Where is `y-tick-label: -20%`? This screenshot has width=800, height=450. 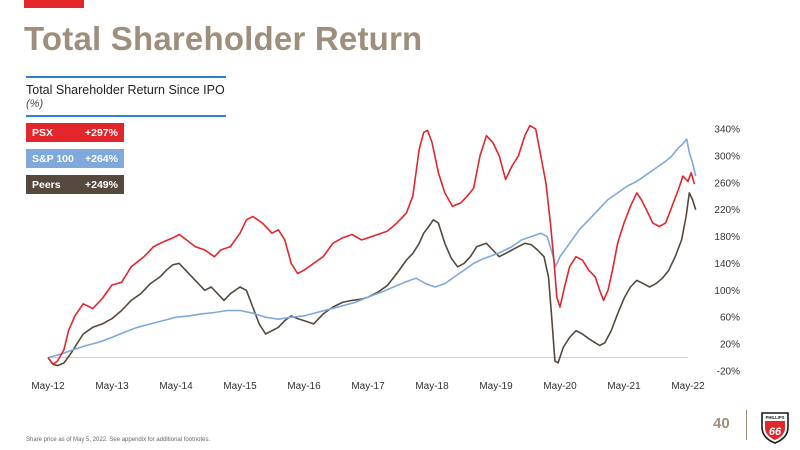 y-tick-label: -20% is located at coordinates (728, 372).